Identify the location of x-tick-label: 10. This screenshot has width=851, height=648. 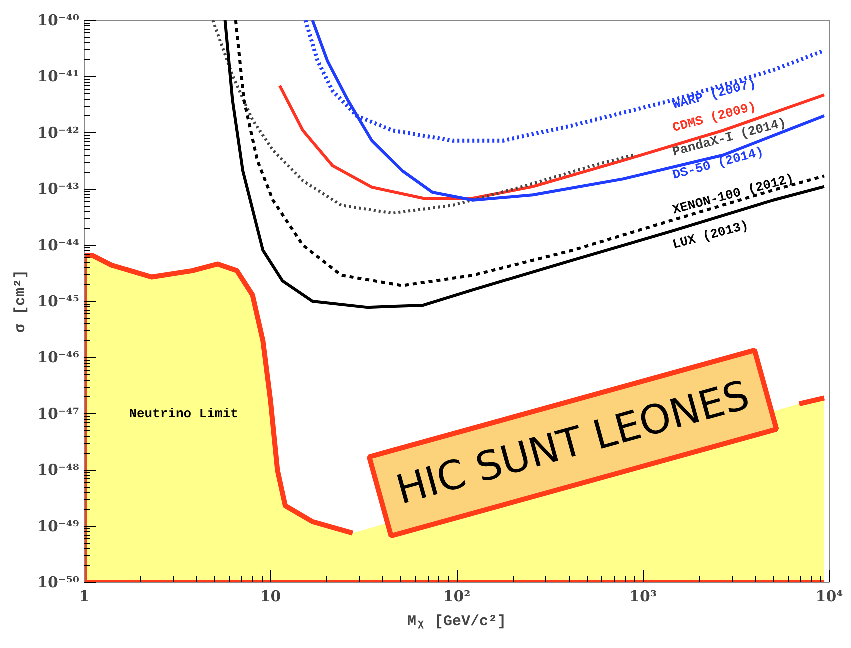
(271, 597).